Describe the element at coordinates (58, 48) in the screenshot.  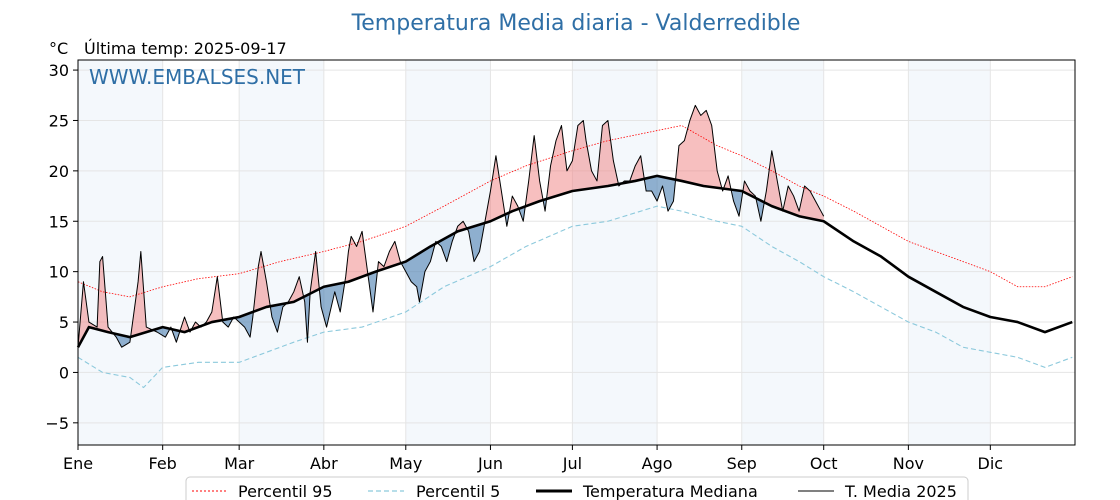
I see `y-unit-label: °C` at that location.